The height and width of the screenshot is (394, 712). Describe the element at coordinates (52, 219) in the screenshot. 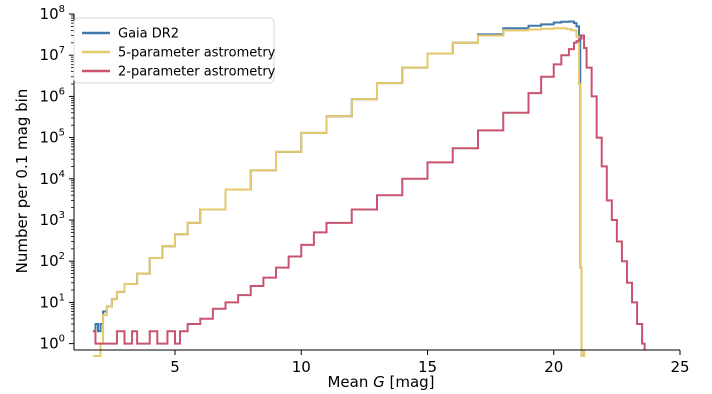

I see `y-tick-label: 10³` at that location.